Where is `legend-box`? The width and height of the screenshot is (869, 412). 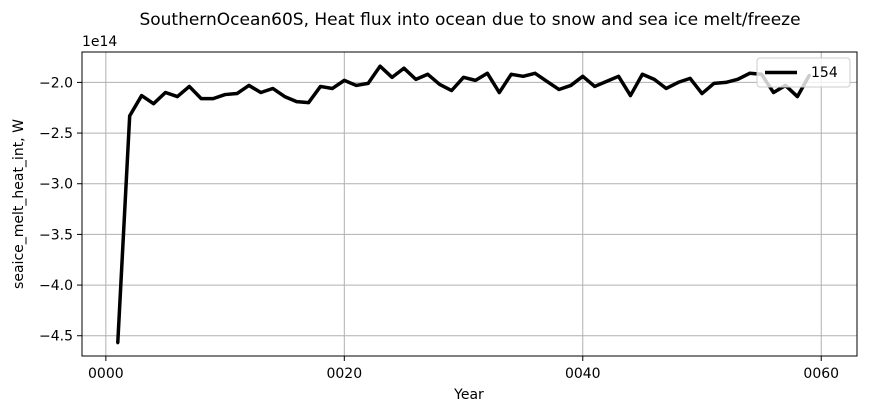
legend-box is located at coordinates (803, 72).